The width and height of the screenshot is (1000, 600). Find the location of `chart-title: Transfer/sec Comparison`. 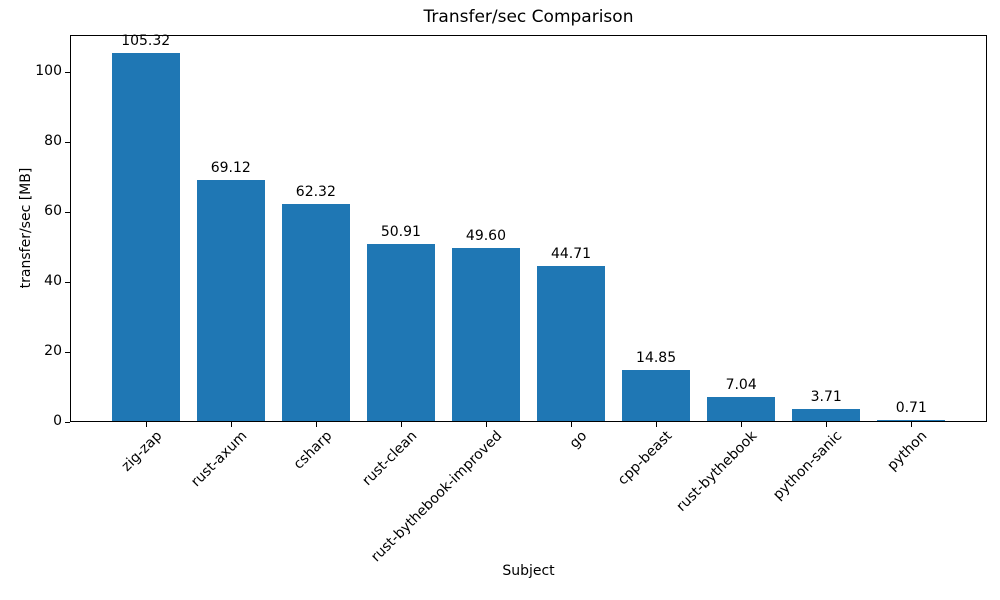

chart-title: Transfer/sec Comparison is located at coordinates (528, 17).